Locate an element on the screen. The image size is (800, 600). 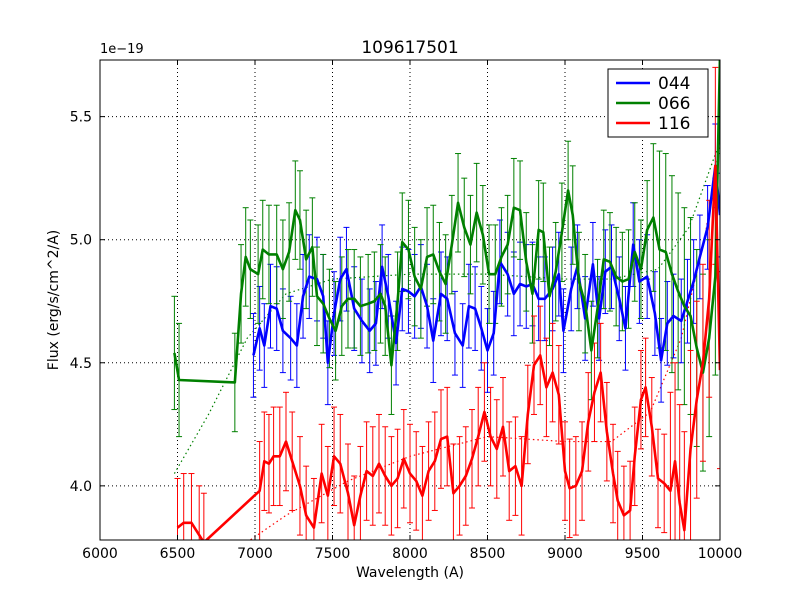
y-tick-label: 4.0 is located at coordinates (81, 487).